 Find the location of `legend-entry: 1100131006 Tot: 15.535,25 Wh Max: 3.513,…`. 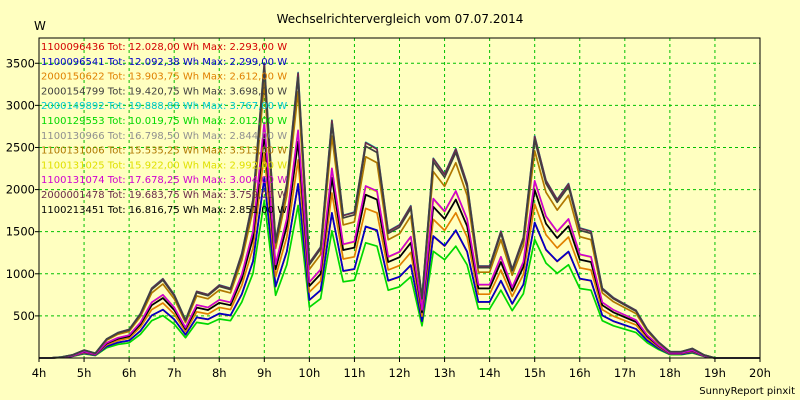

legend-entry: 1100131006 Tot: 15.535,25 Wh Max: 3.513,… is located at coordinates (164, 151).